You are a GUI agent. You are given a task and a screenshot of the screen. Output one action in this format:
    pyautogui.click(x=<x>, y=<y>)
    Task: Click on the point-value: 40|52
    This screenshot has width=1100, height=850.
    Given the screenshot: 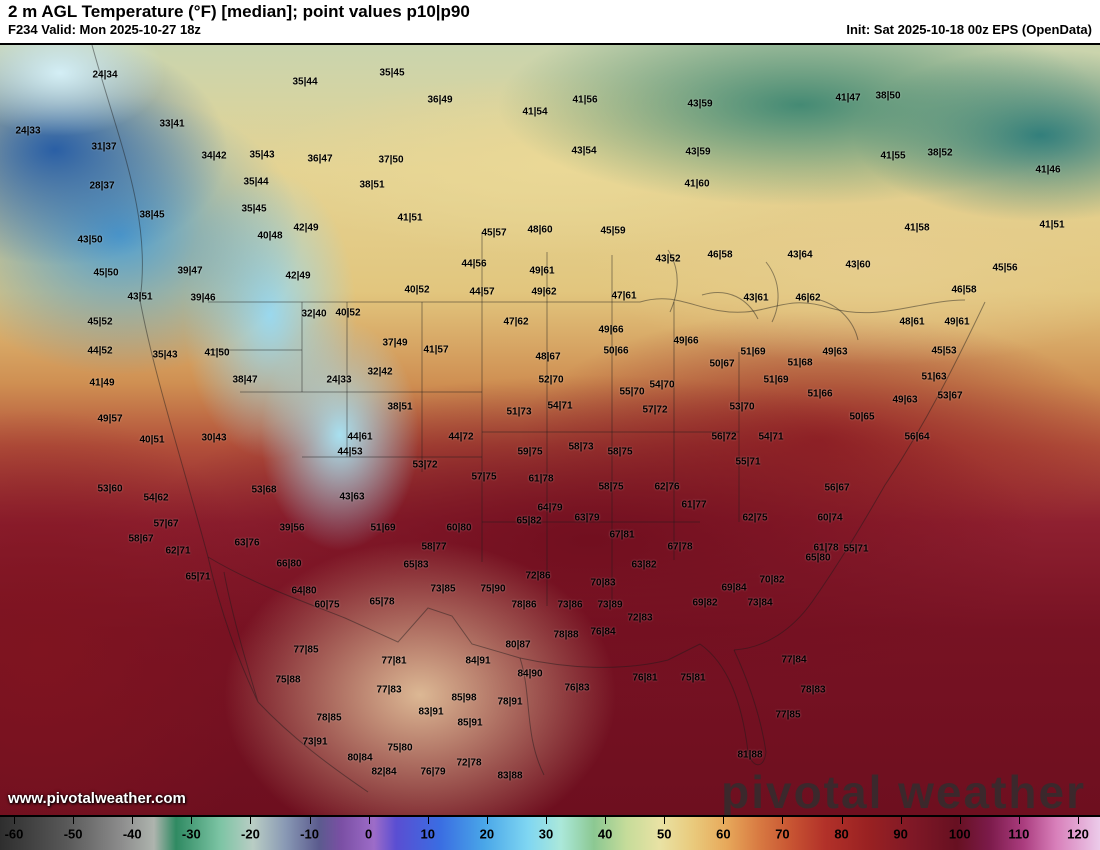 What is the action you would take?
    pyautogui.click(x=348, y=313)
    